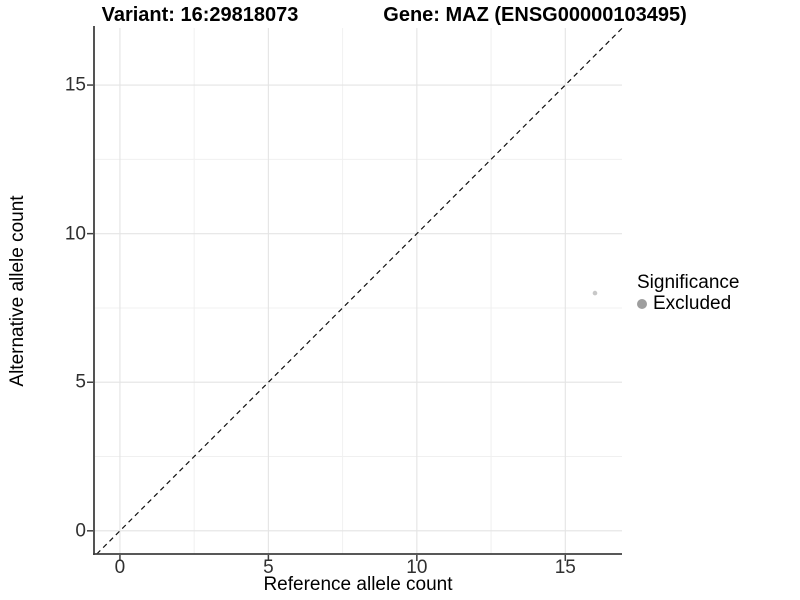 The height and width of the screenshot is (600, 800). I want to click on excluded-point-icon, so click(642, 303).